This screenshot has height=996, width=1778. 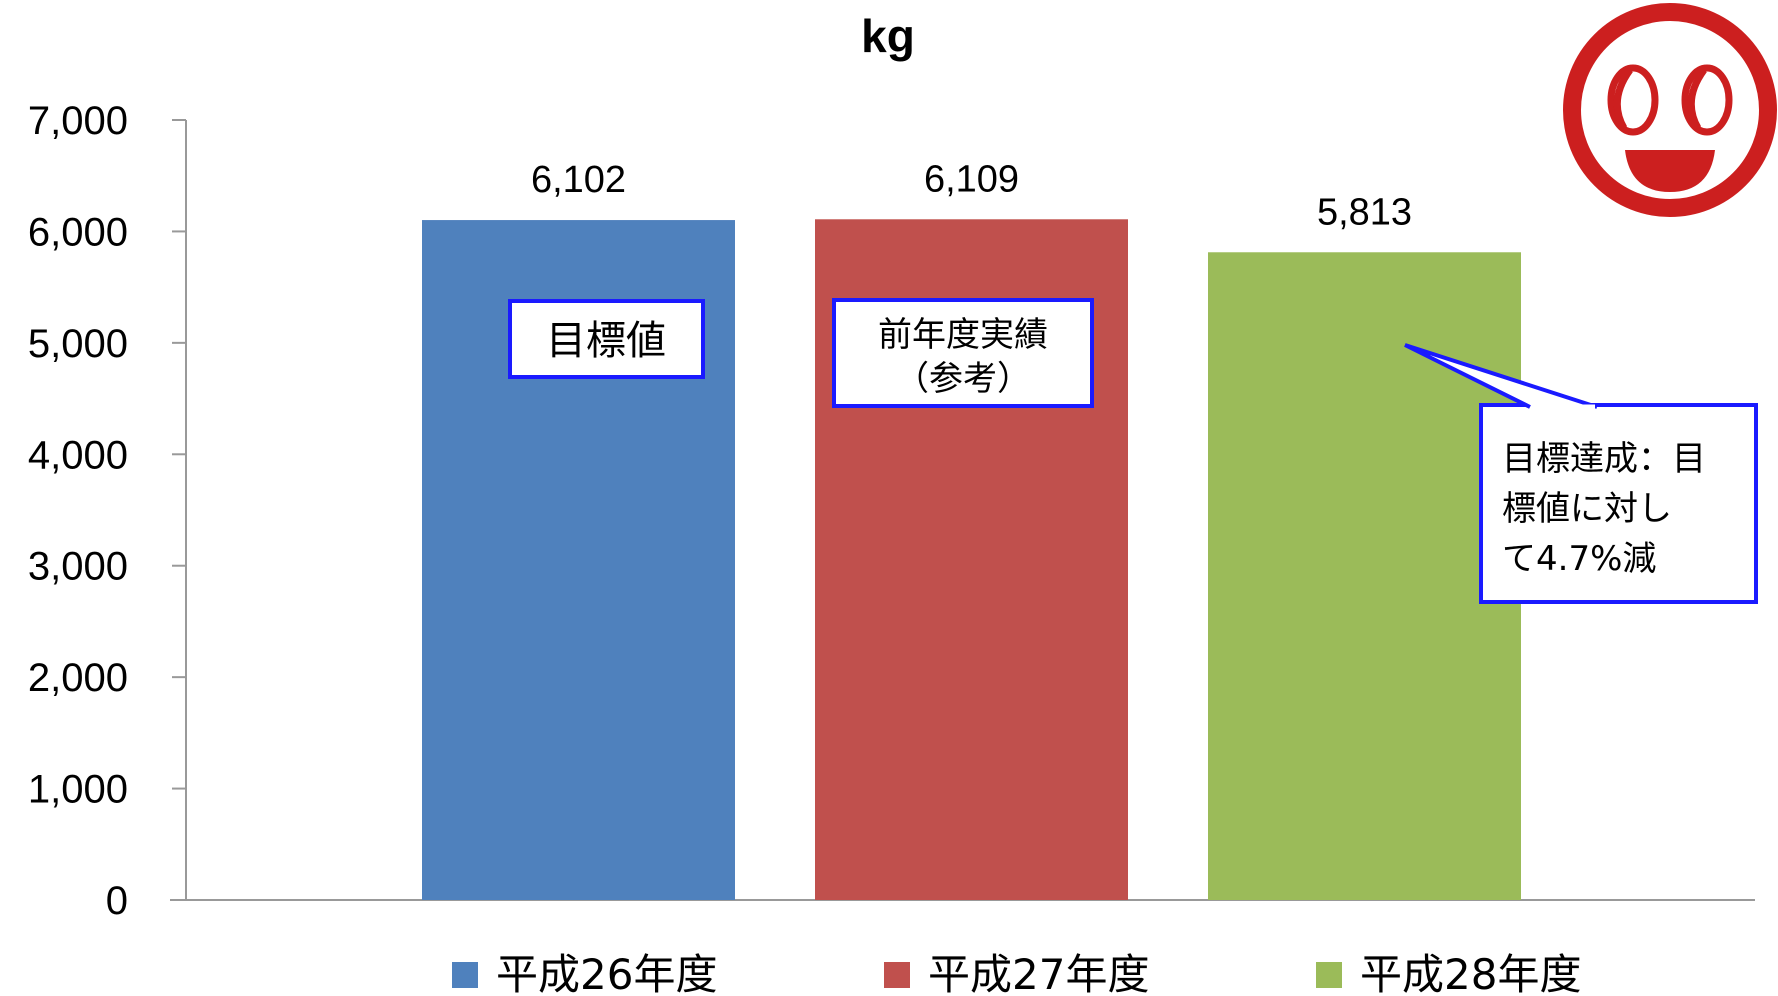 I want to click on chart-unit-title: kg, so click(x=888, y=36).